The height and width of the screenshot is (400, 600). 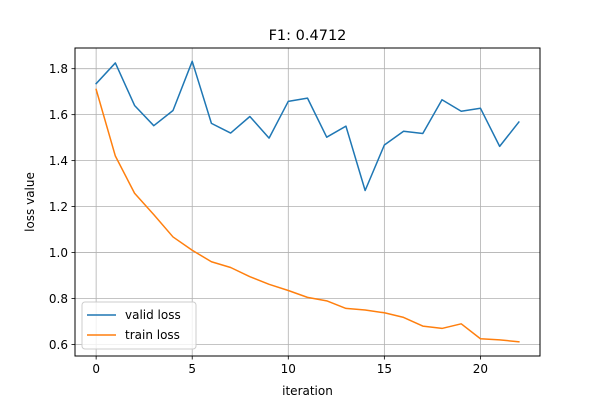 What do you see at coordinates (58, 115) in the screenshot?
I see `y-tick-label: 1.6` at bounding box center [58, 115].